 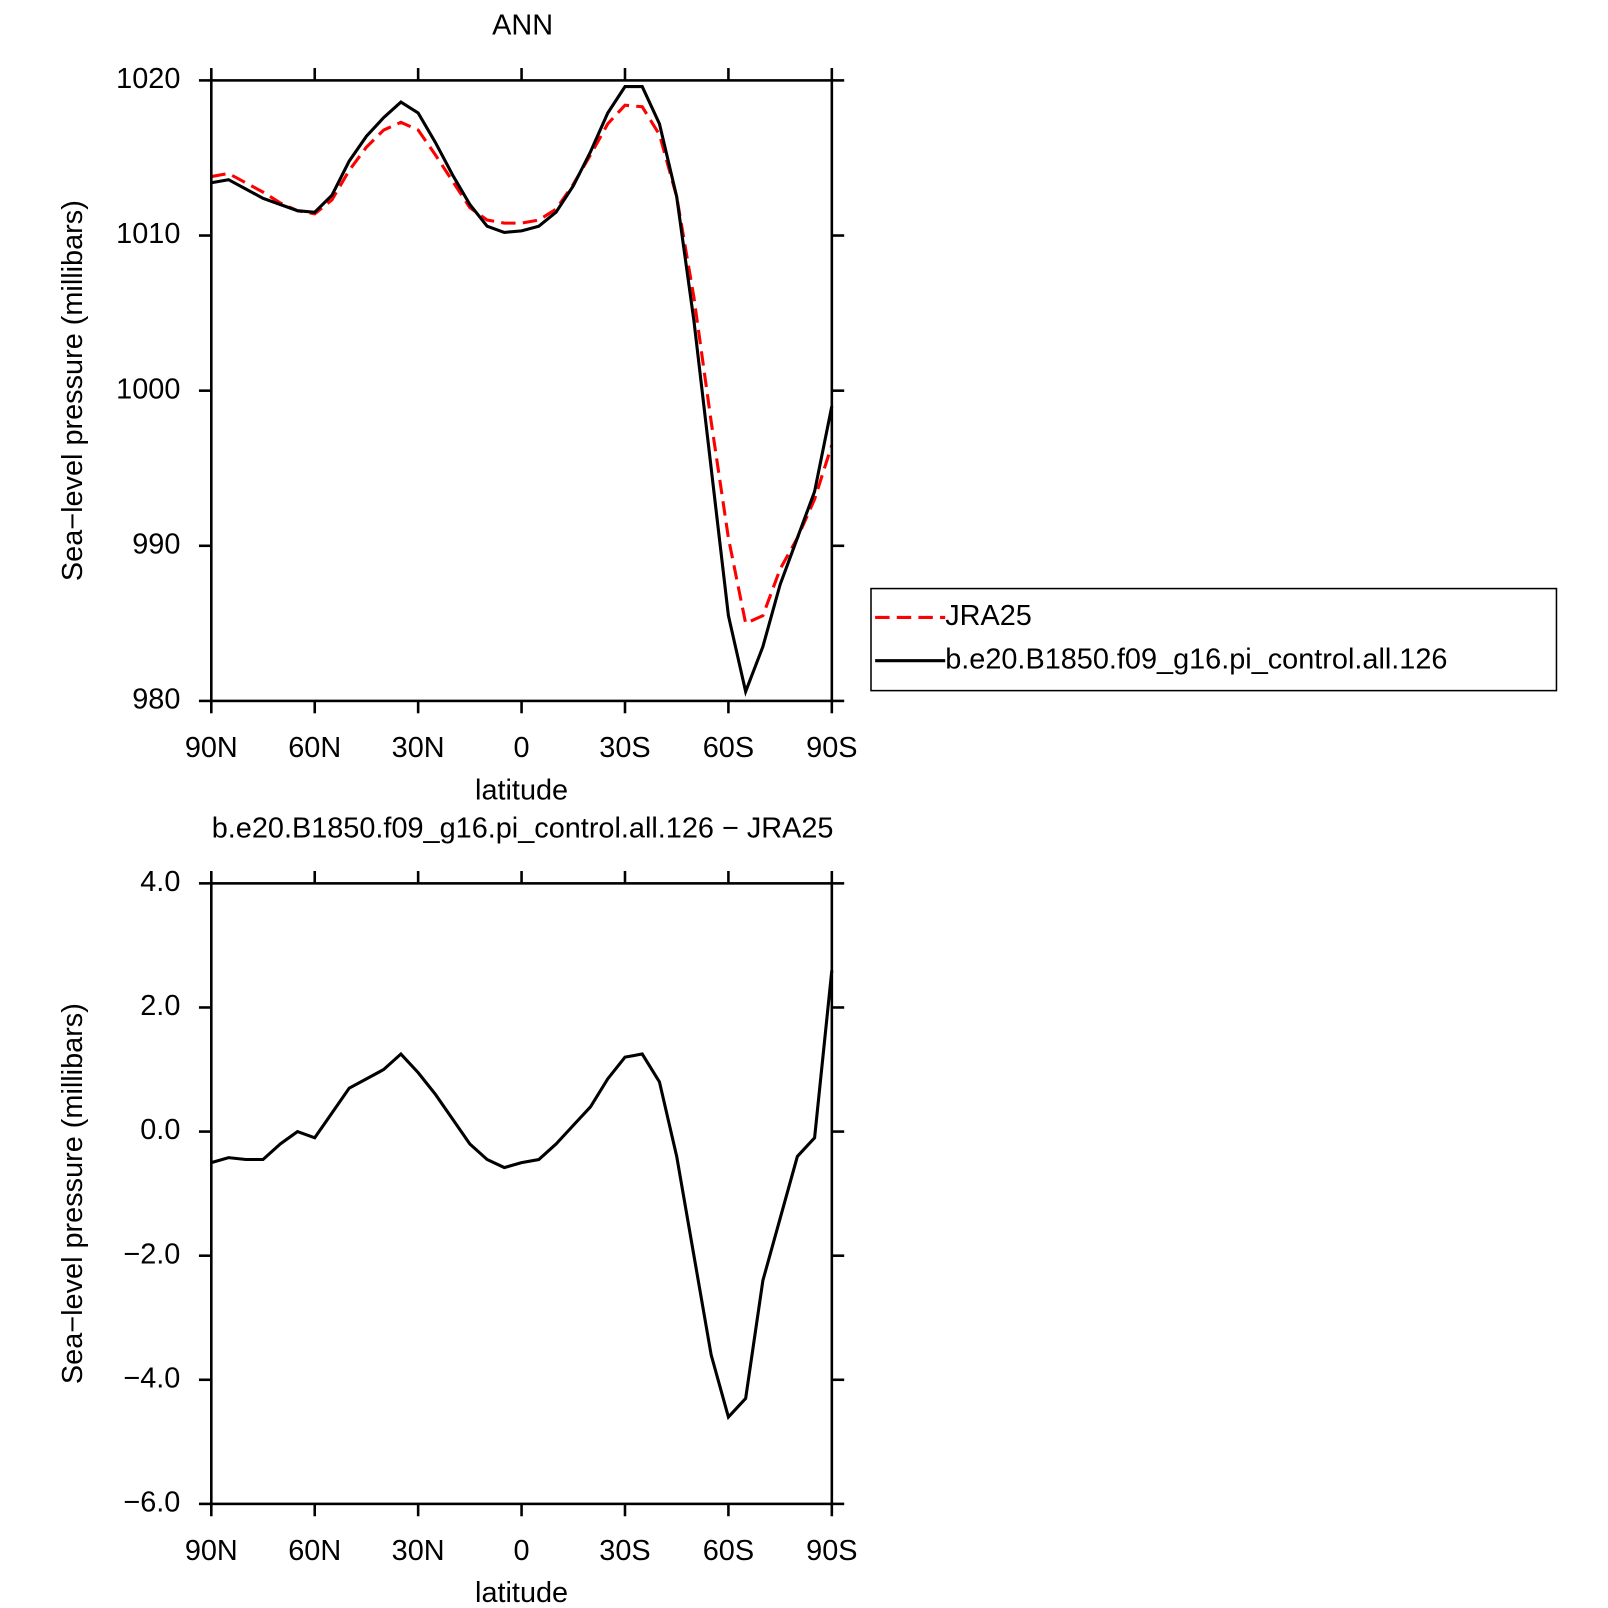 I want to click on y-tick-label: 980, so click(x=156, y=700).